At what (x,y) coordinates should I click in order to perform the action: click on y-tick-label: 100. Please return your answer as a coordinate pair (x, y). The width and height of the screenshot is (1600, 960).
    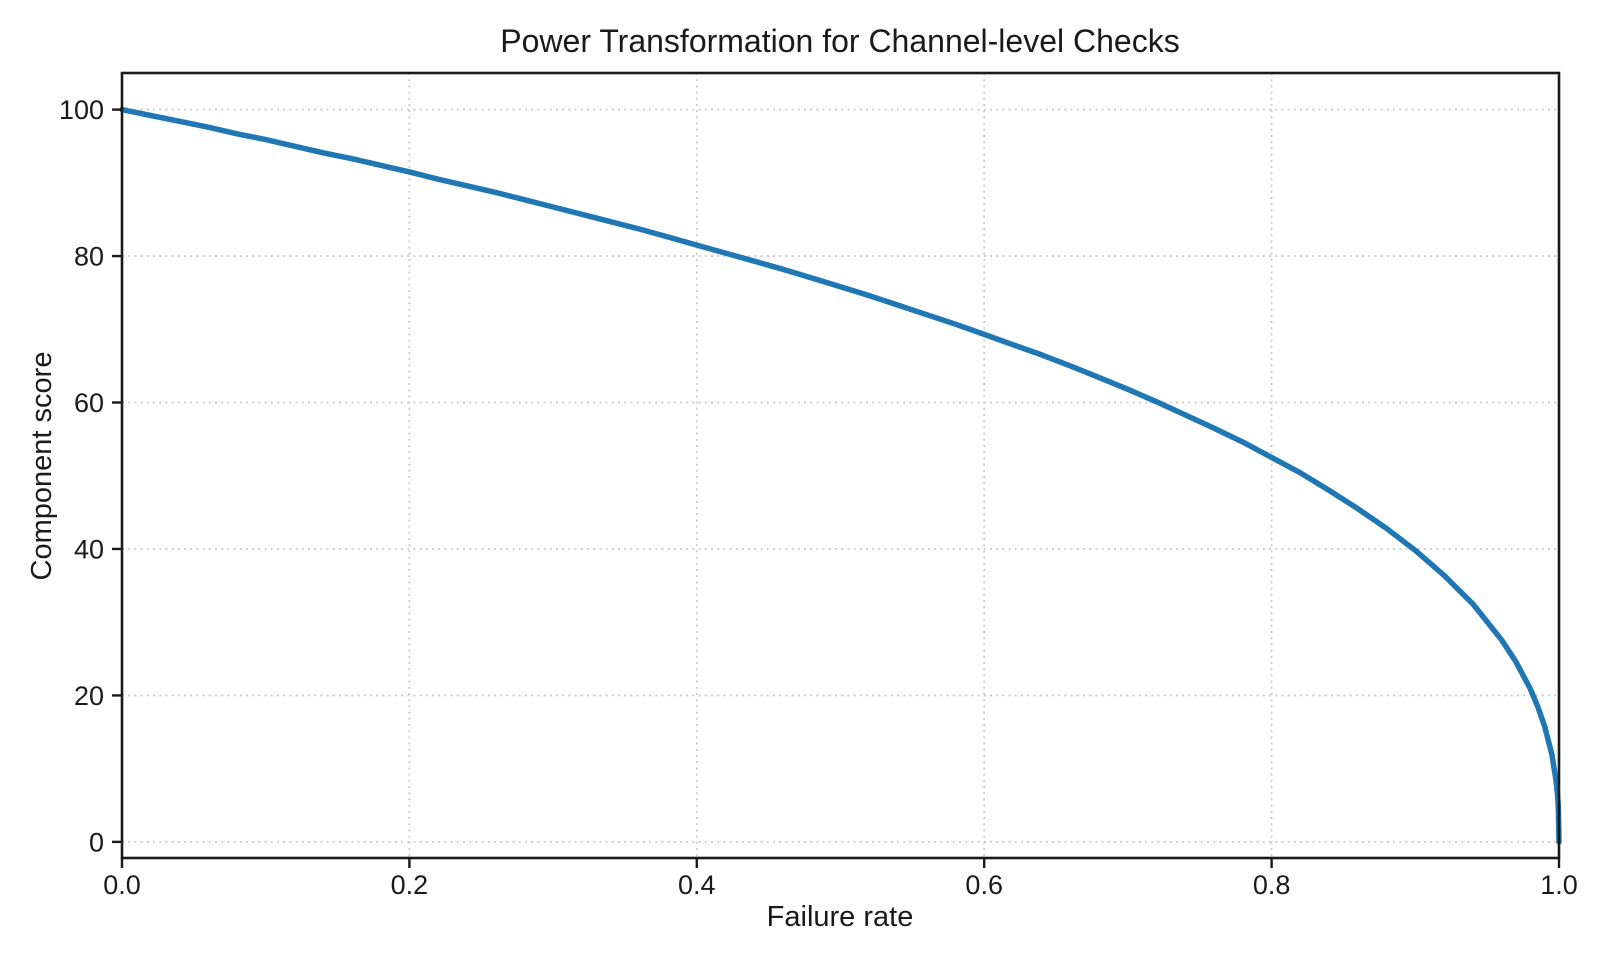
    Looking at the image, I should click on (81, 110).